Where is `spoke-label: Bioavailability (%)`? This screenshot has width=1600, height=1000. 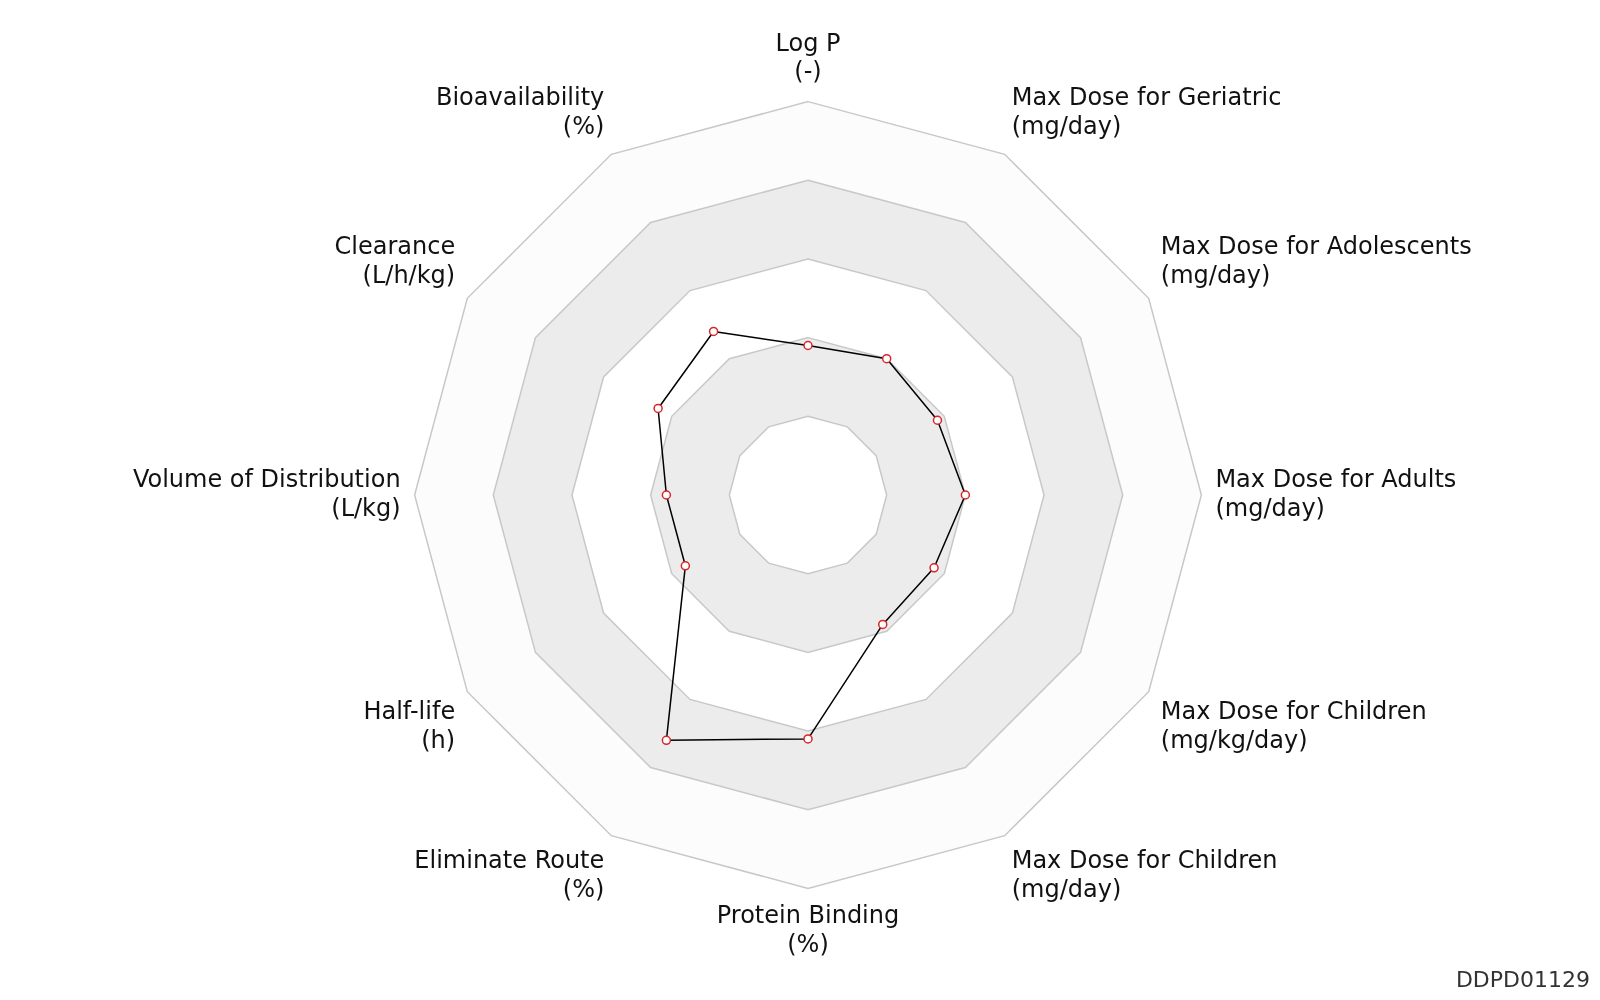
spoke-label: Bioavailability (%) is located at coordinates (520, 112).